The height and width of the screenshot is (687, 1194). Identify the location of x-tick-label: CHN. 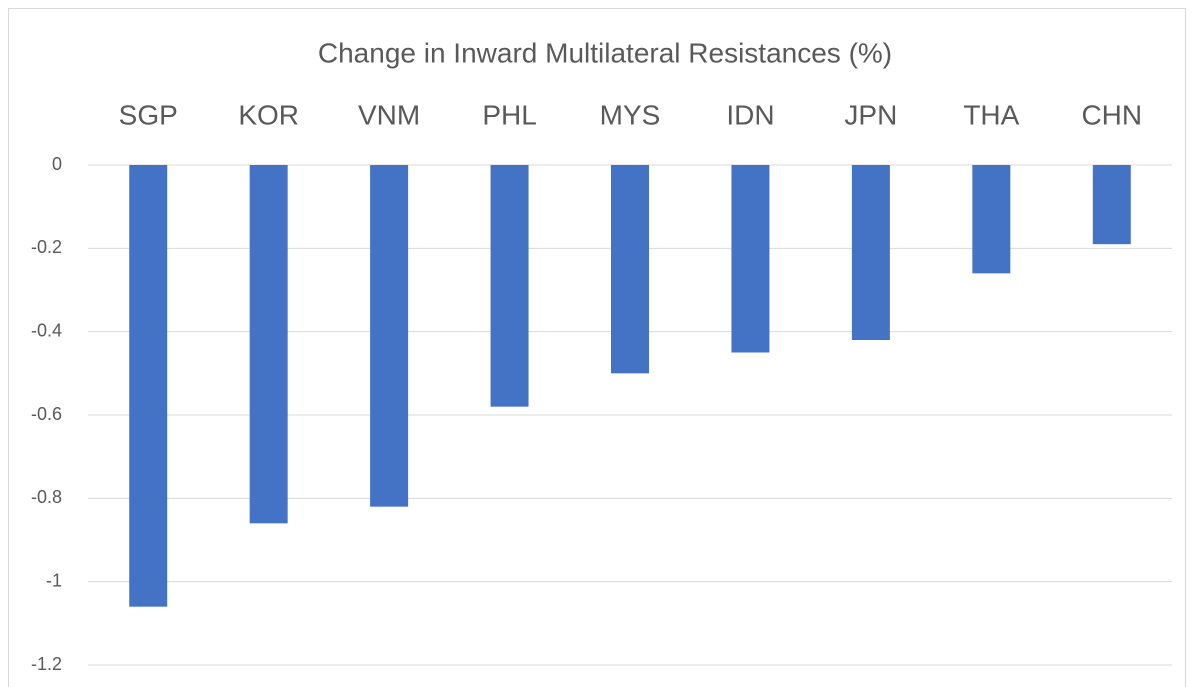
(1111, 114).